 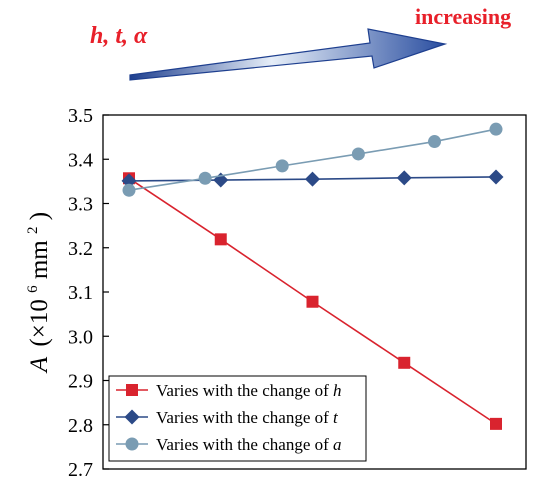 I want to click on series-a, so click(x=312, y=159).